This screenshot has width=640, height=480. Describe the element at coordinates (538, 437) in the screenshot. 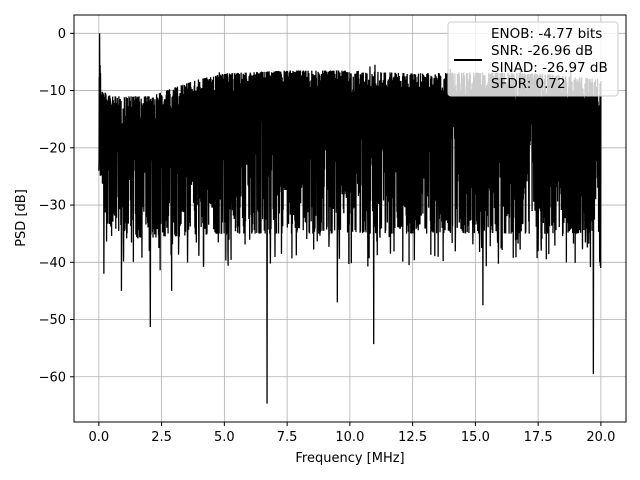

I see `x-tick-label: 17.5` at that location.